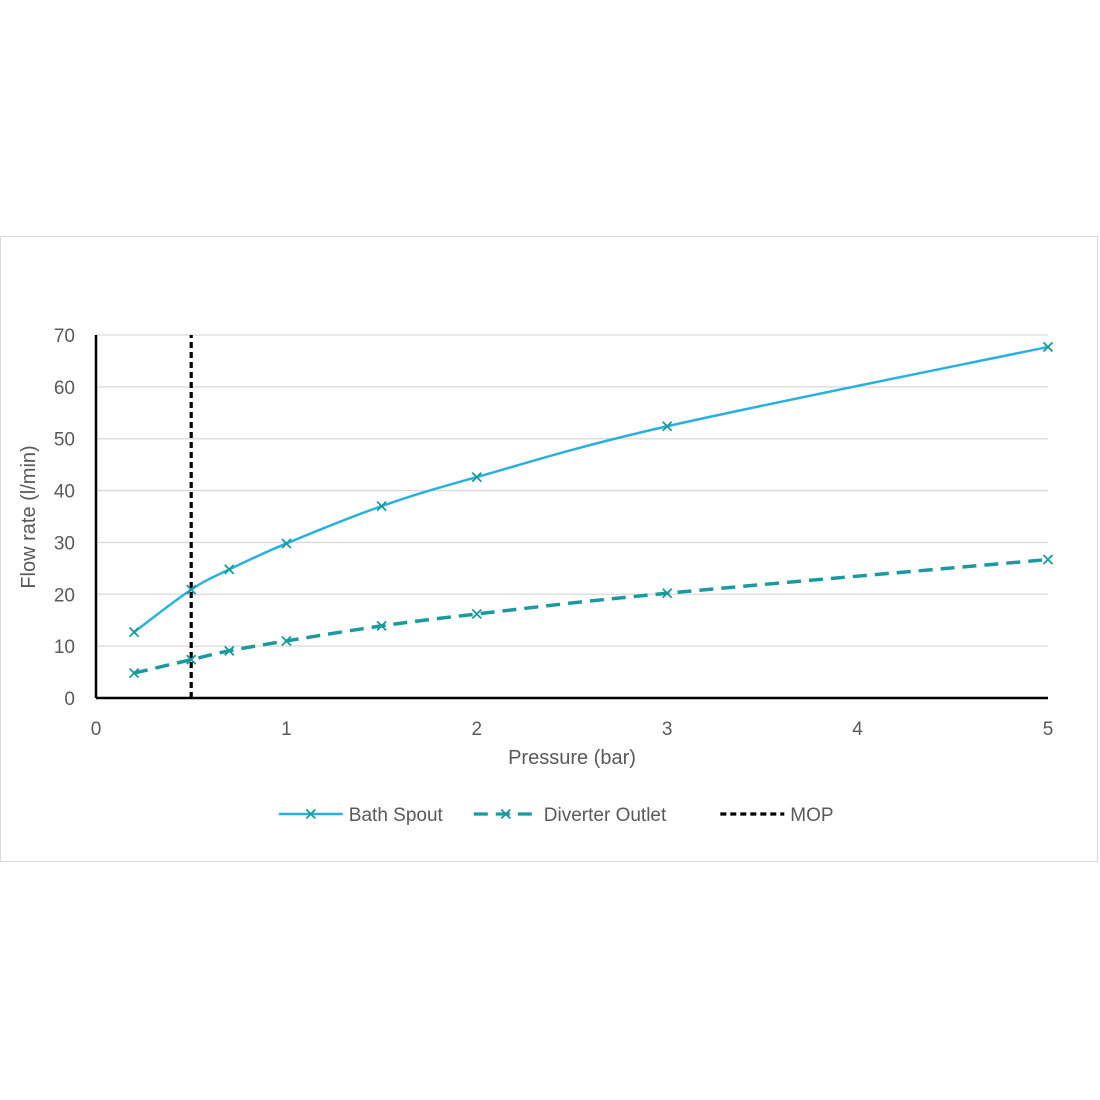 The height and width of the screenshot is (1100, 1100). I want to click on x-tick-labels: 0 1 2 3 4 5, so click(572, 729).